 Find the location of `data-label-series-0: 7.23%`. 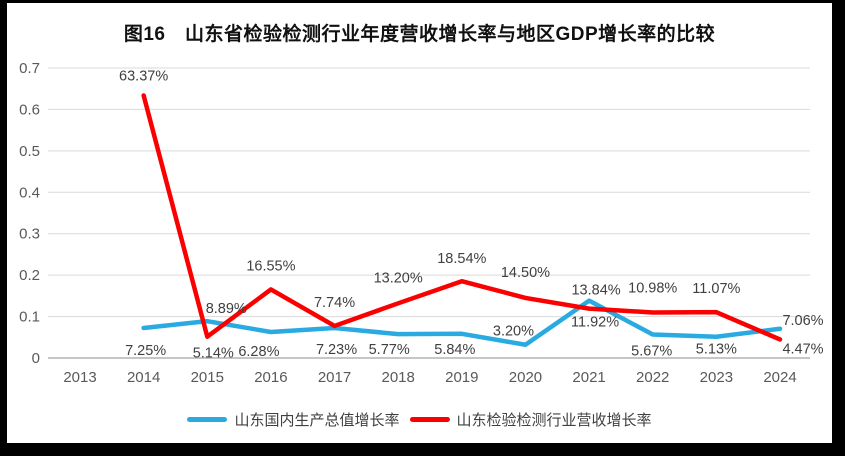

data-label-series-0: 7.23% is located at coordinates (336, 350).